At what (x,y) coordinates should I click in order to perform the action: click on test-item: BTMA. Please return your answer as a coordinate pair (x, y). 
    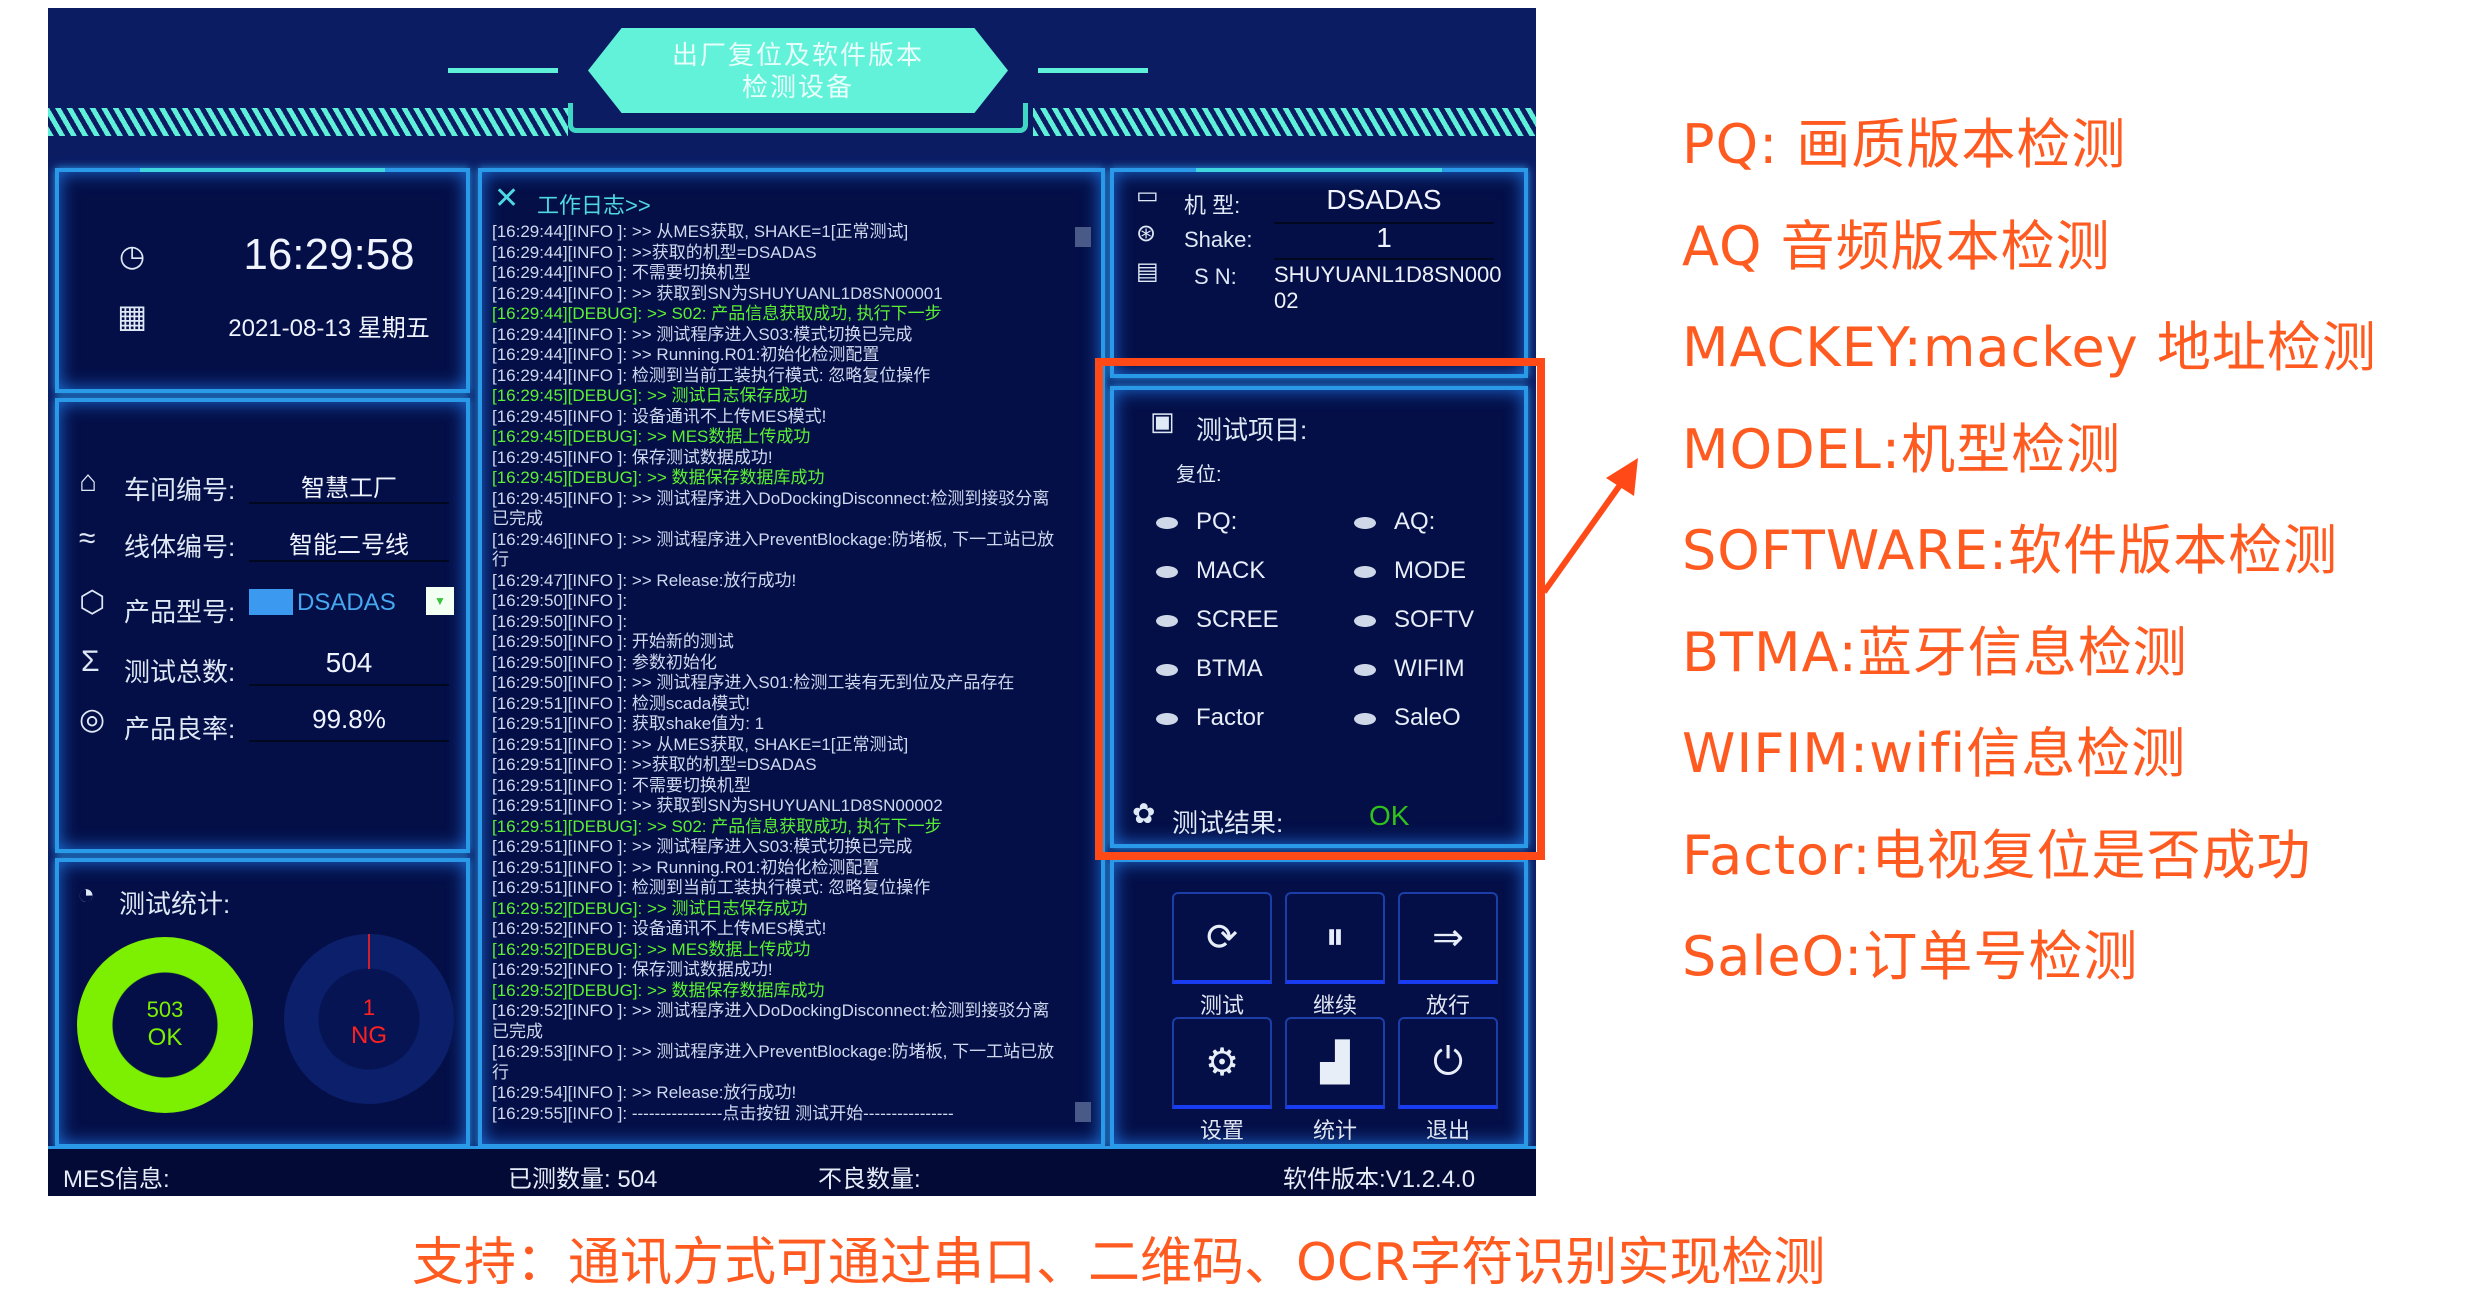
    Looking at the image, I should click on (1209, 669).